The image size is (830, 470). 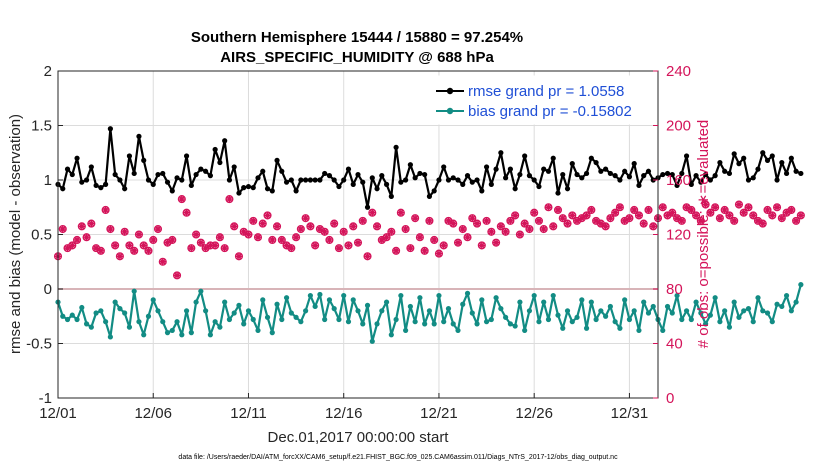 I want to click on chart-subtitle: AIRS_SPECIFIC_HUMIDITY @ 688 hPa, so click(x=357, y=57).